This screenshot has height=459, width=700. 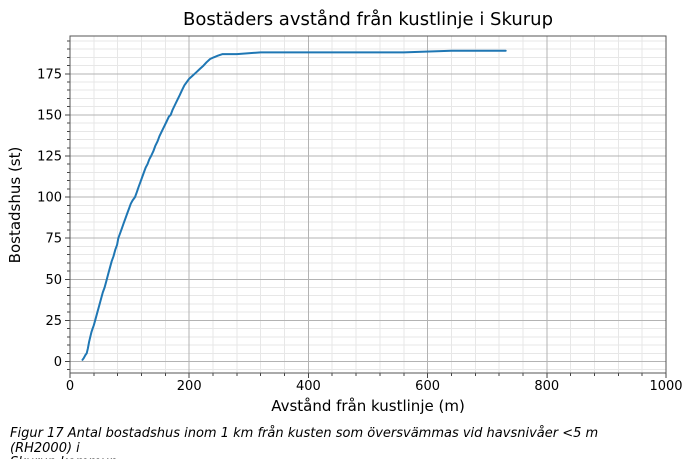 What do you see at coordinates (320, 457) in the screenshot?
I see `figure-caption-line2: Skurup kommun.` at bounding box center [320, 457].